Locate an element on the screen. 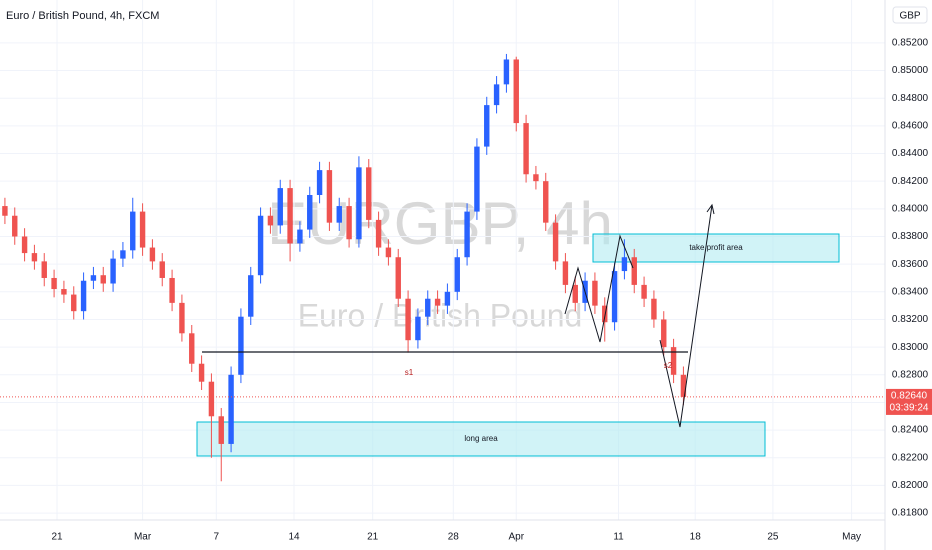  x-tick-label: 25 is located at coordinates (773, 537).